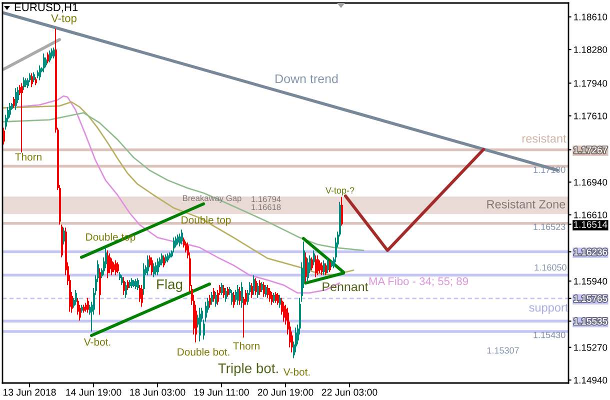 The image size is (610, 400). I want to click on annotation: Triple bot., so click(248, 369).